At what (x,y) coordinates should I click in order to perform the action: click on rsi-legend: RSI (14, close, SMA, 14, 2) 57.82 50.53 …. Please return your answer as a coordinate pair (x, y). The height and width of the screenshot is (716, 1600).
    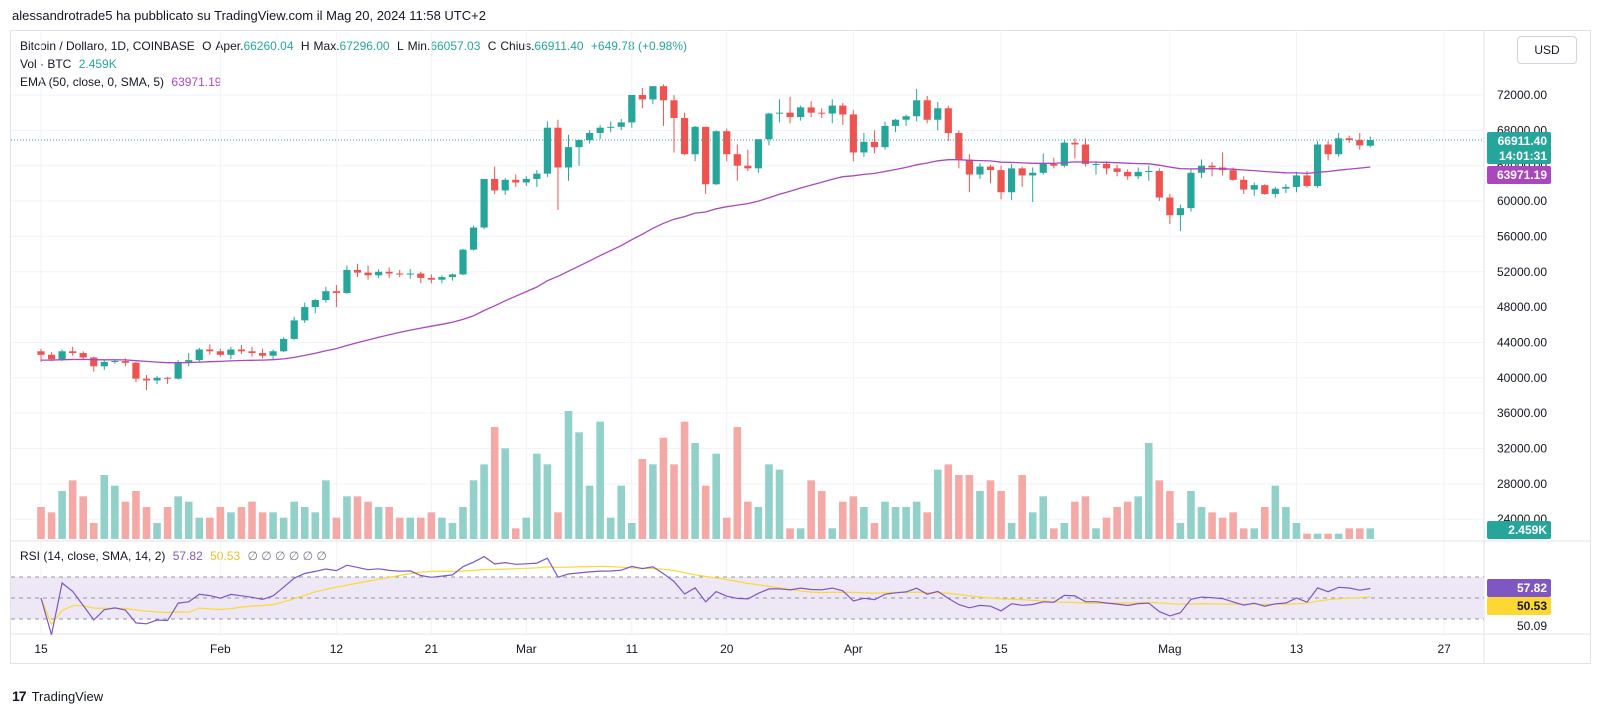
    Looking at the image, I should click on (175, 556).